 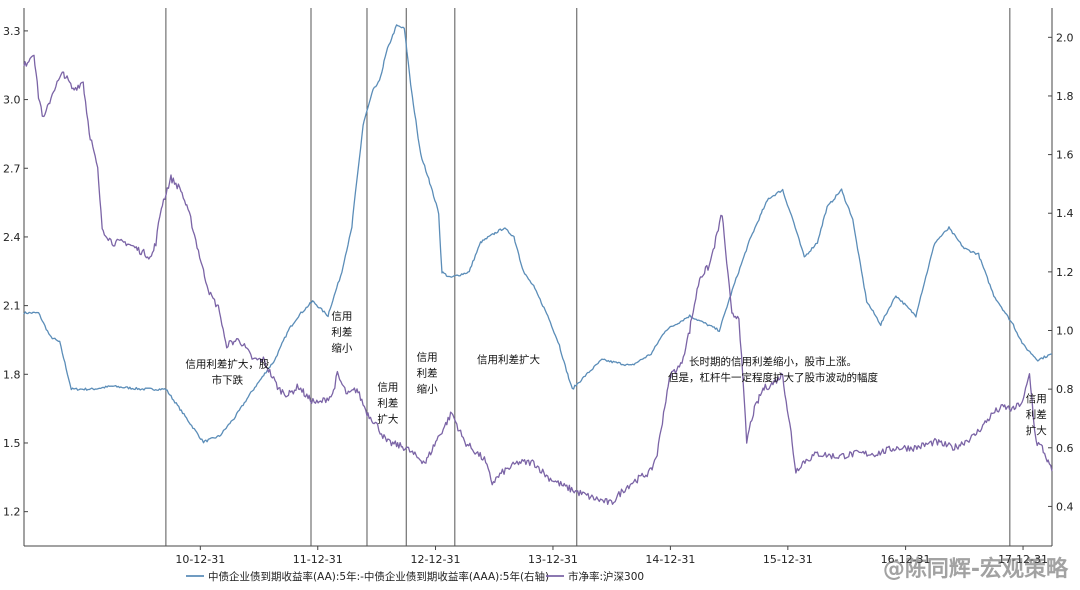 I want to click on y-right-tick-label: 1.6, so click(x=1065, y=155).